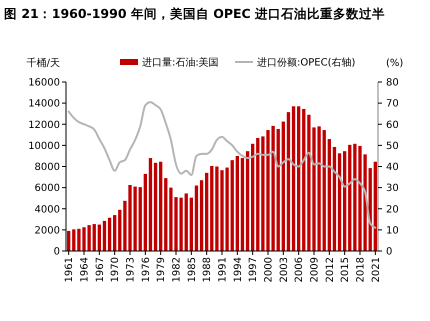 This screenshot has height=321, width=430. I want to click on x-tick-label: 1976, so click(146, 269).